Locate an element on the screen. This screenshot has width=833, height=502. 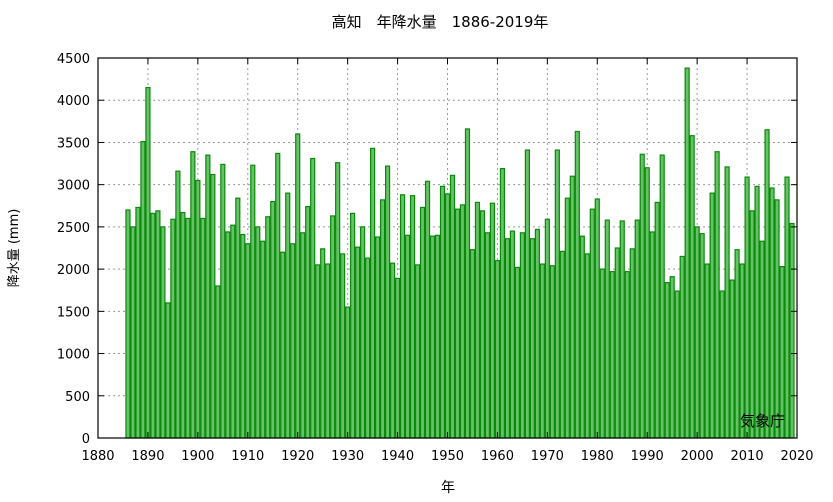
bar-2014 is located at coordinates (767, 284).